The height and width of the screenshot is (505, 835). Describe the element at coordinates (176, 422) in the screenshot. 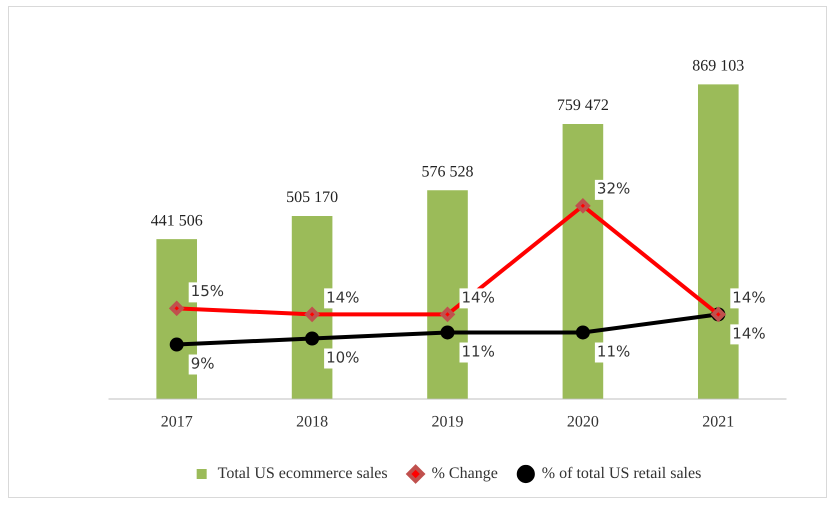

I see `x-tick-label: 2017` at that location.